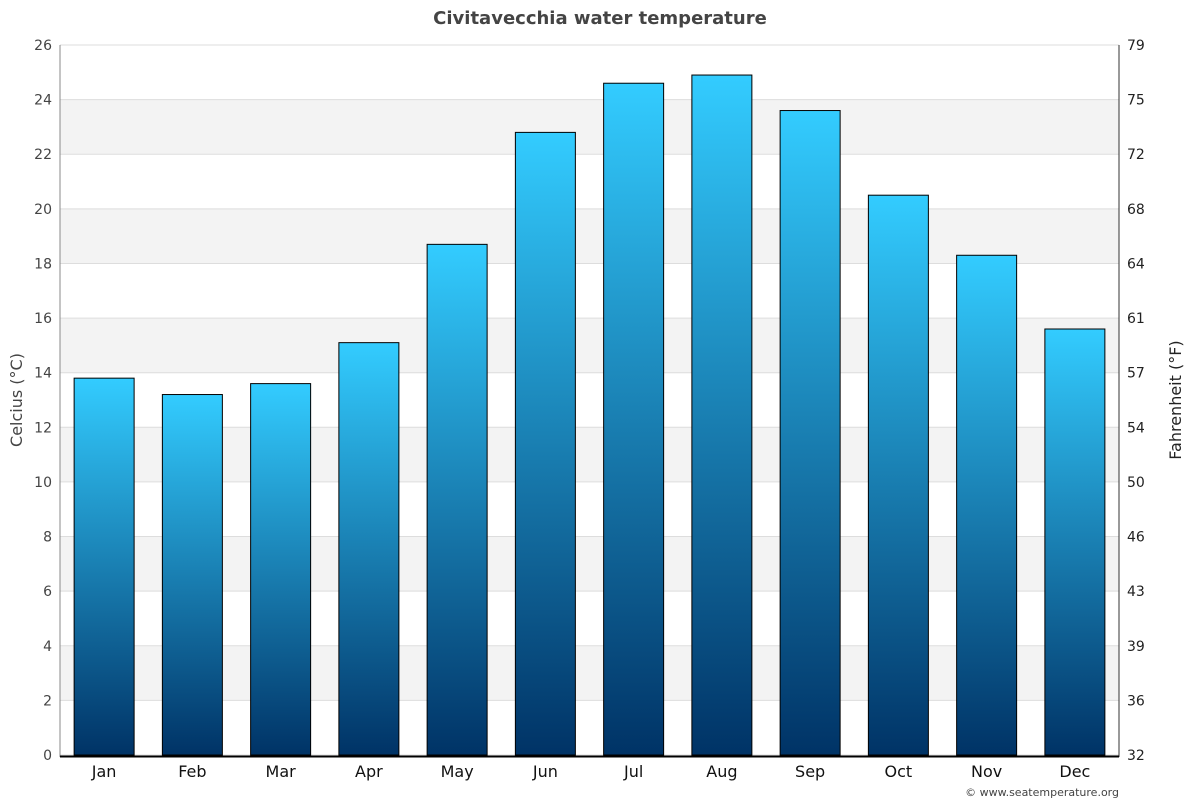  Describe the element at coordinates (369, 549) in the screenshot. I see `bar-apr` at that location.